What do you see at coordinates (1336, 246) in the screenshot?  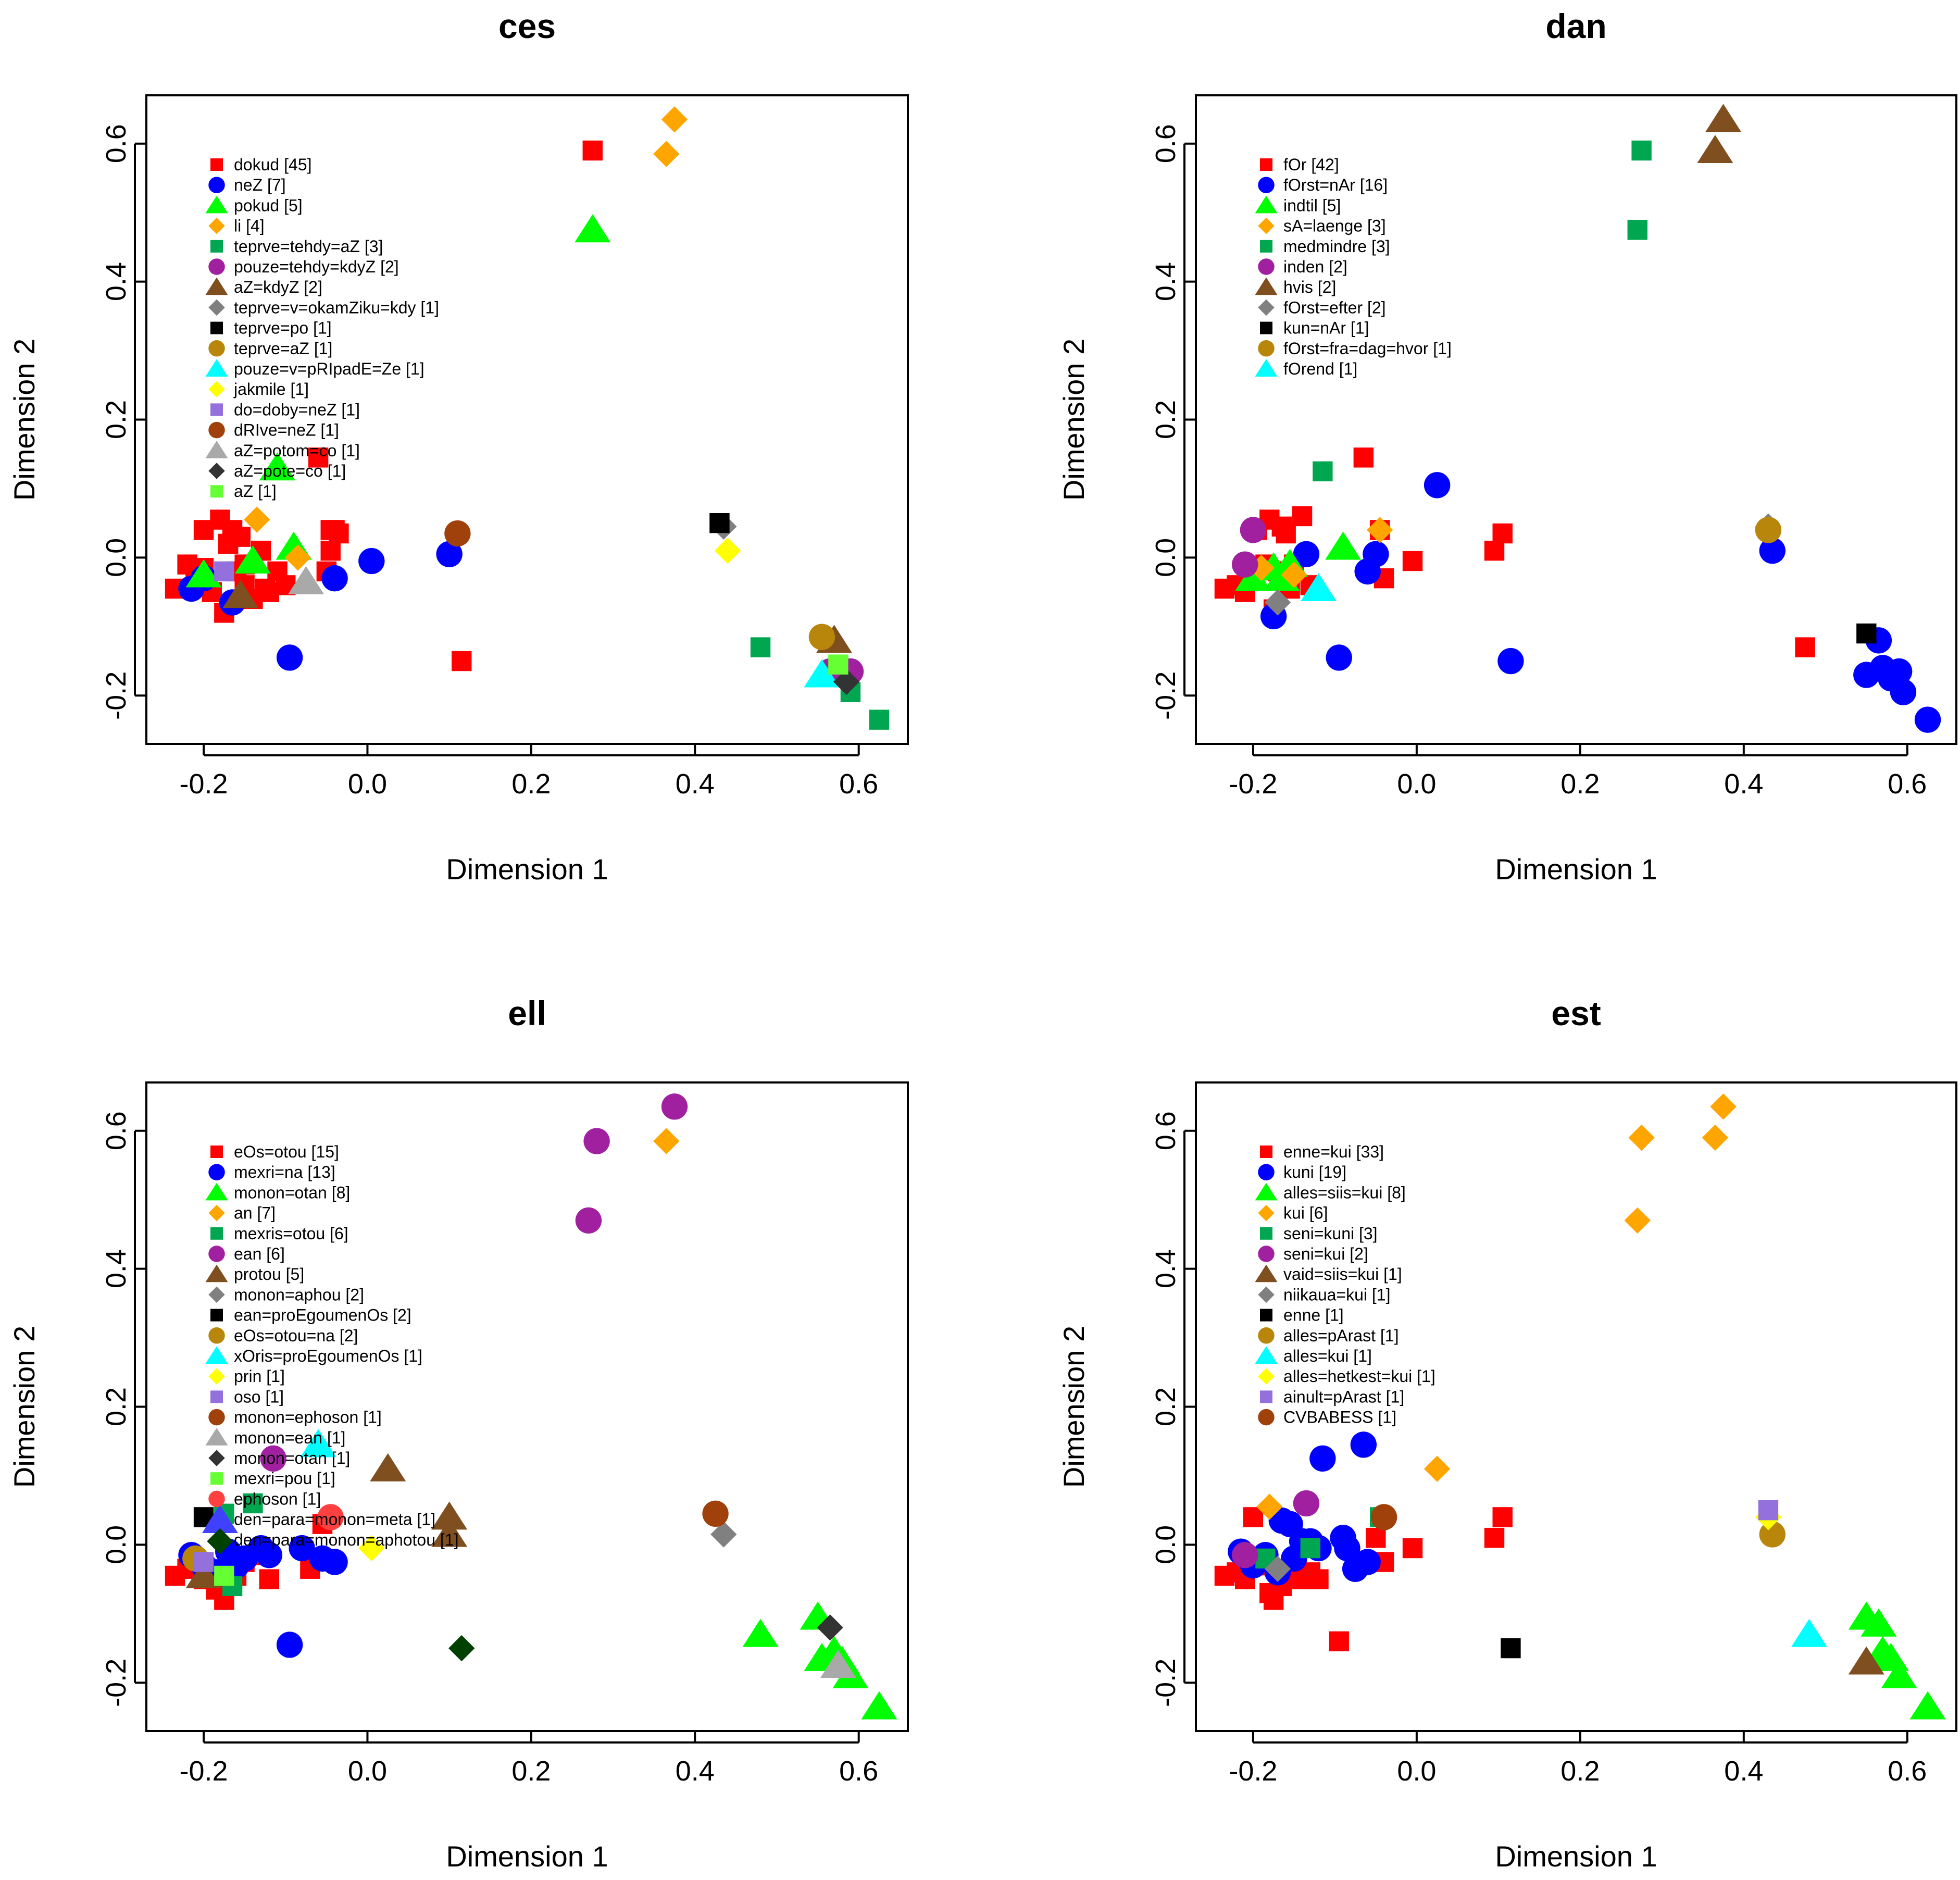 I see `legend-entry-label: medmindre [3]` at bounding box center [1336, 246].